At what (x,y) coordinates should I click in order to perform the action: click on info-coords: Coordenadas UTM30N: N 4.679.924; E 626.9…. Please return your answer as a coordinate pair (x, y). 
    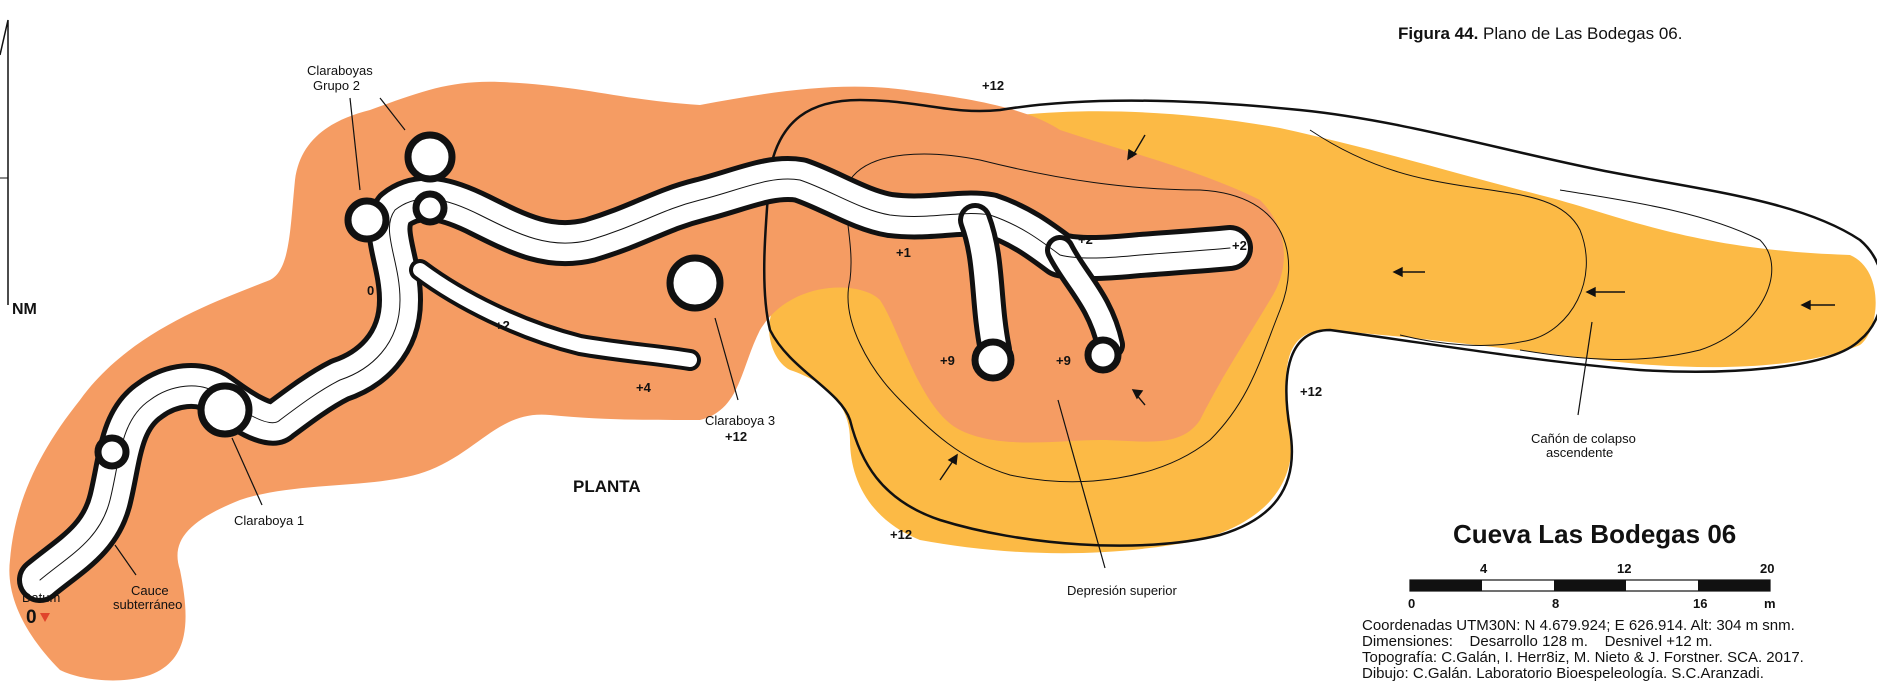
    Looking at the image, I should click on (1578, 625).